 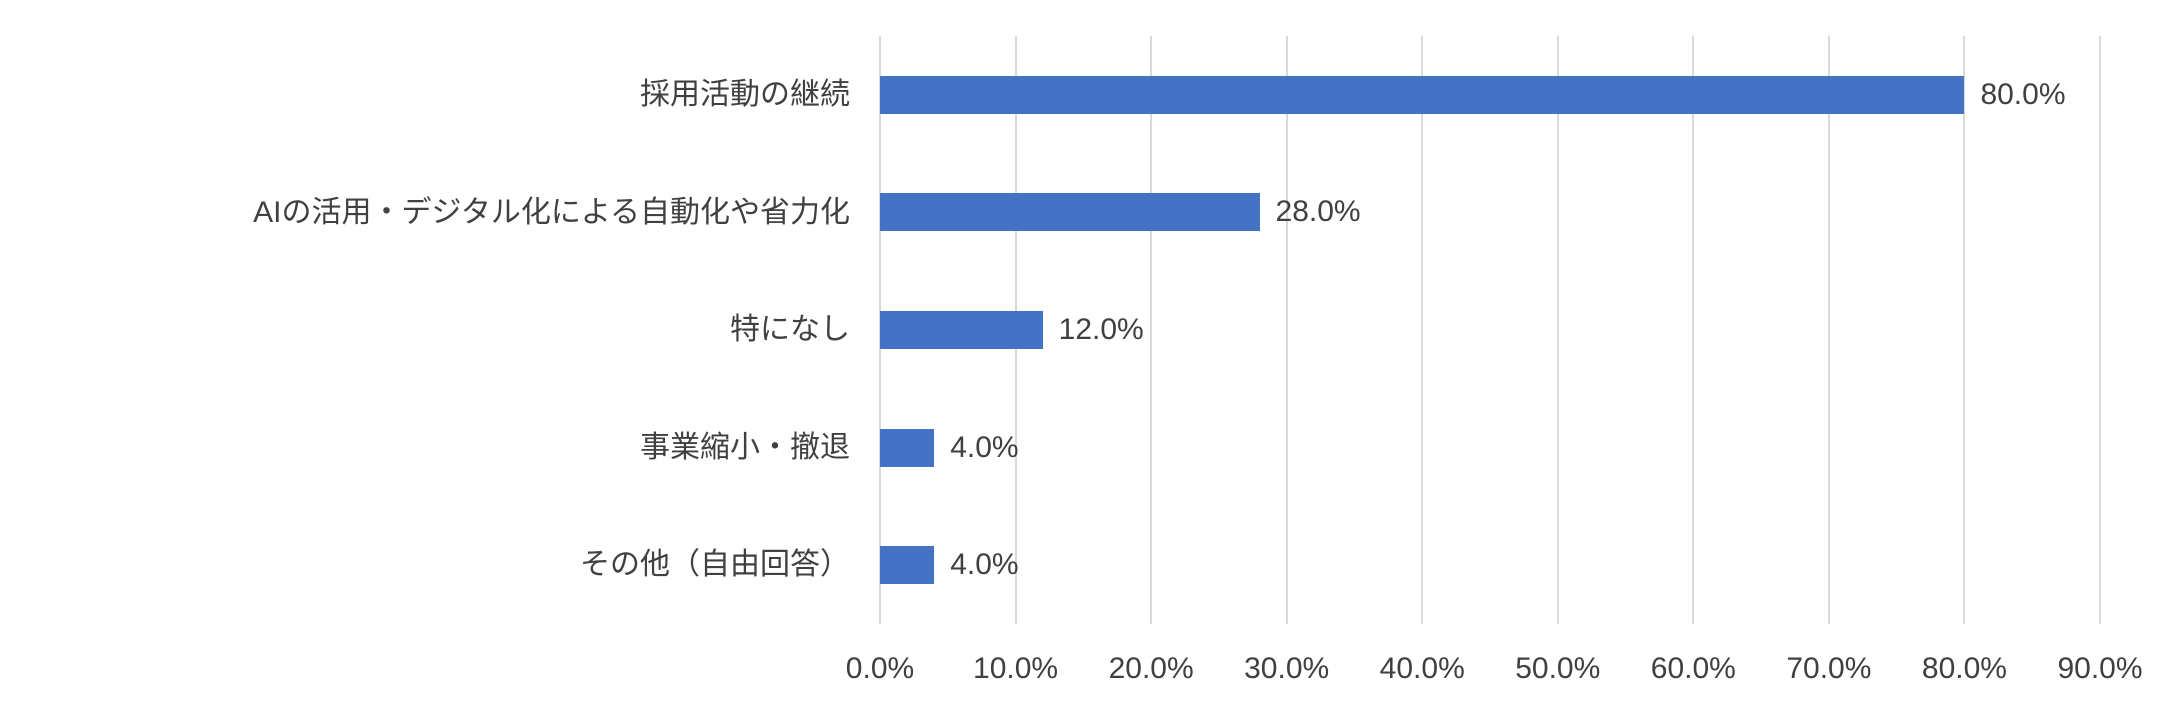 I want to click on x-axis-tick-label: 80.0%, so click(x=1964, y=668).